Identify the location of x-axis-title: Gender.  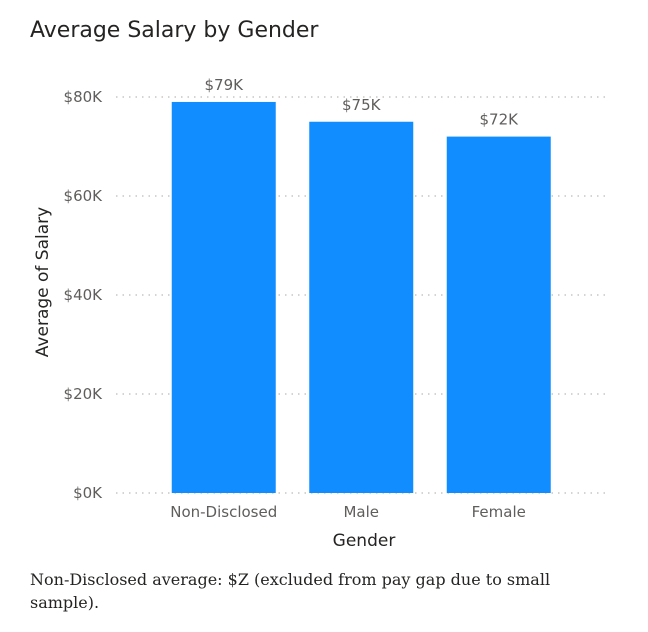
(364, 541).